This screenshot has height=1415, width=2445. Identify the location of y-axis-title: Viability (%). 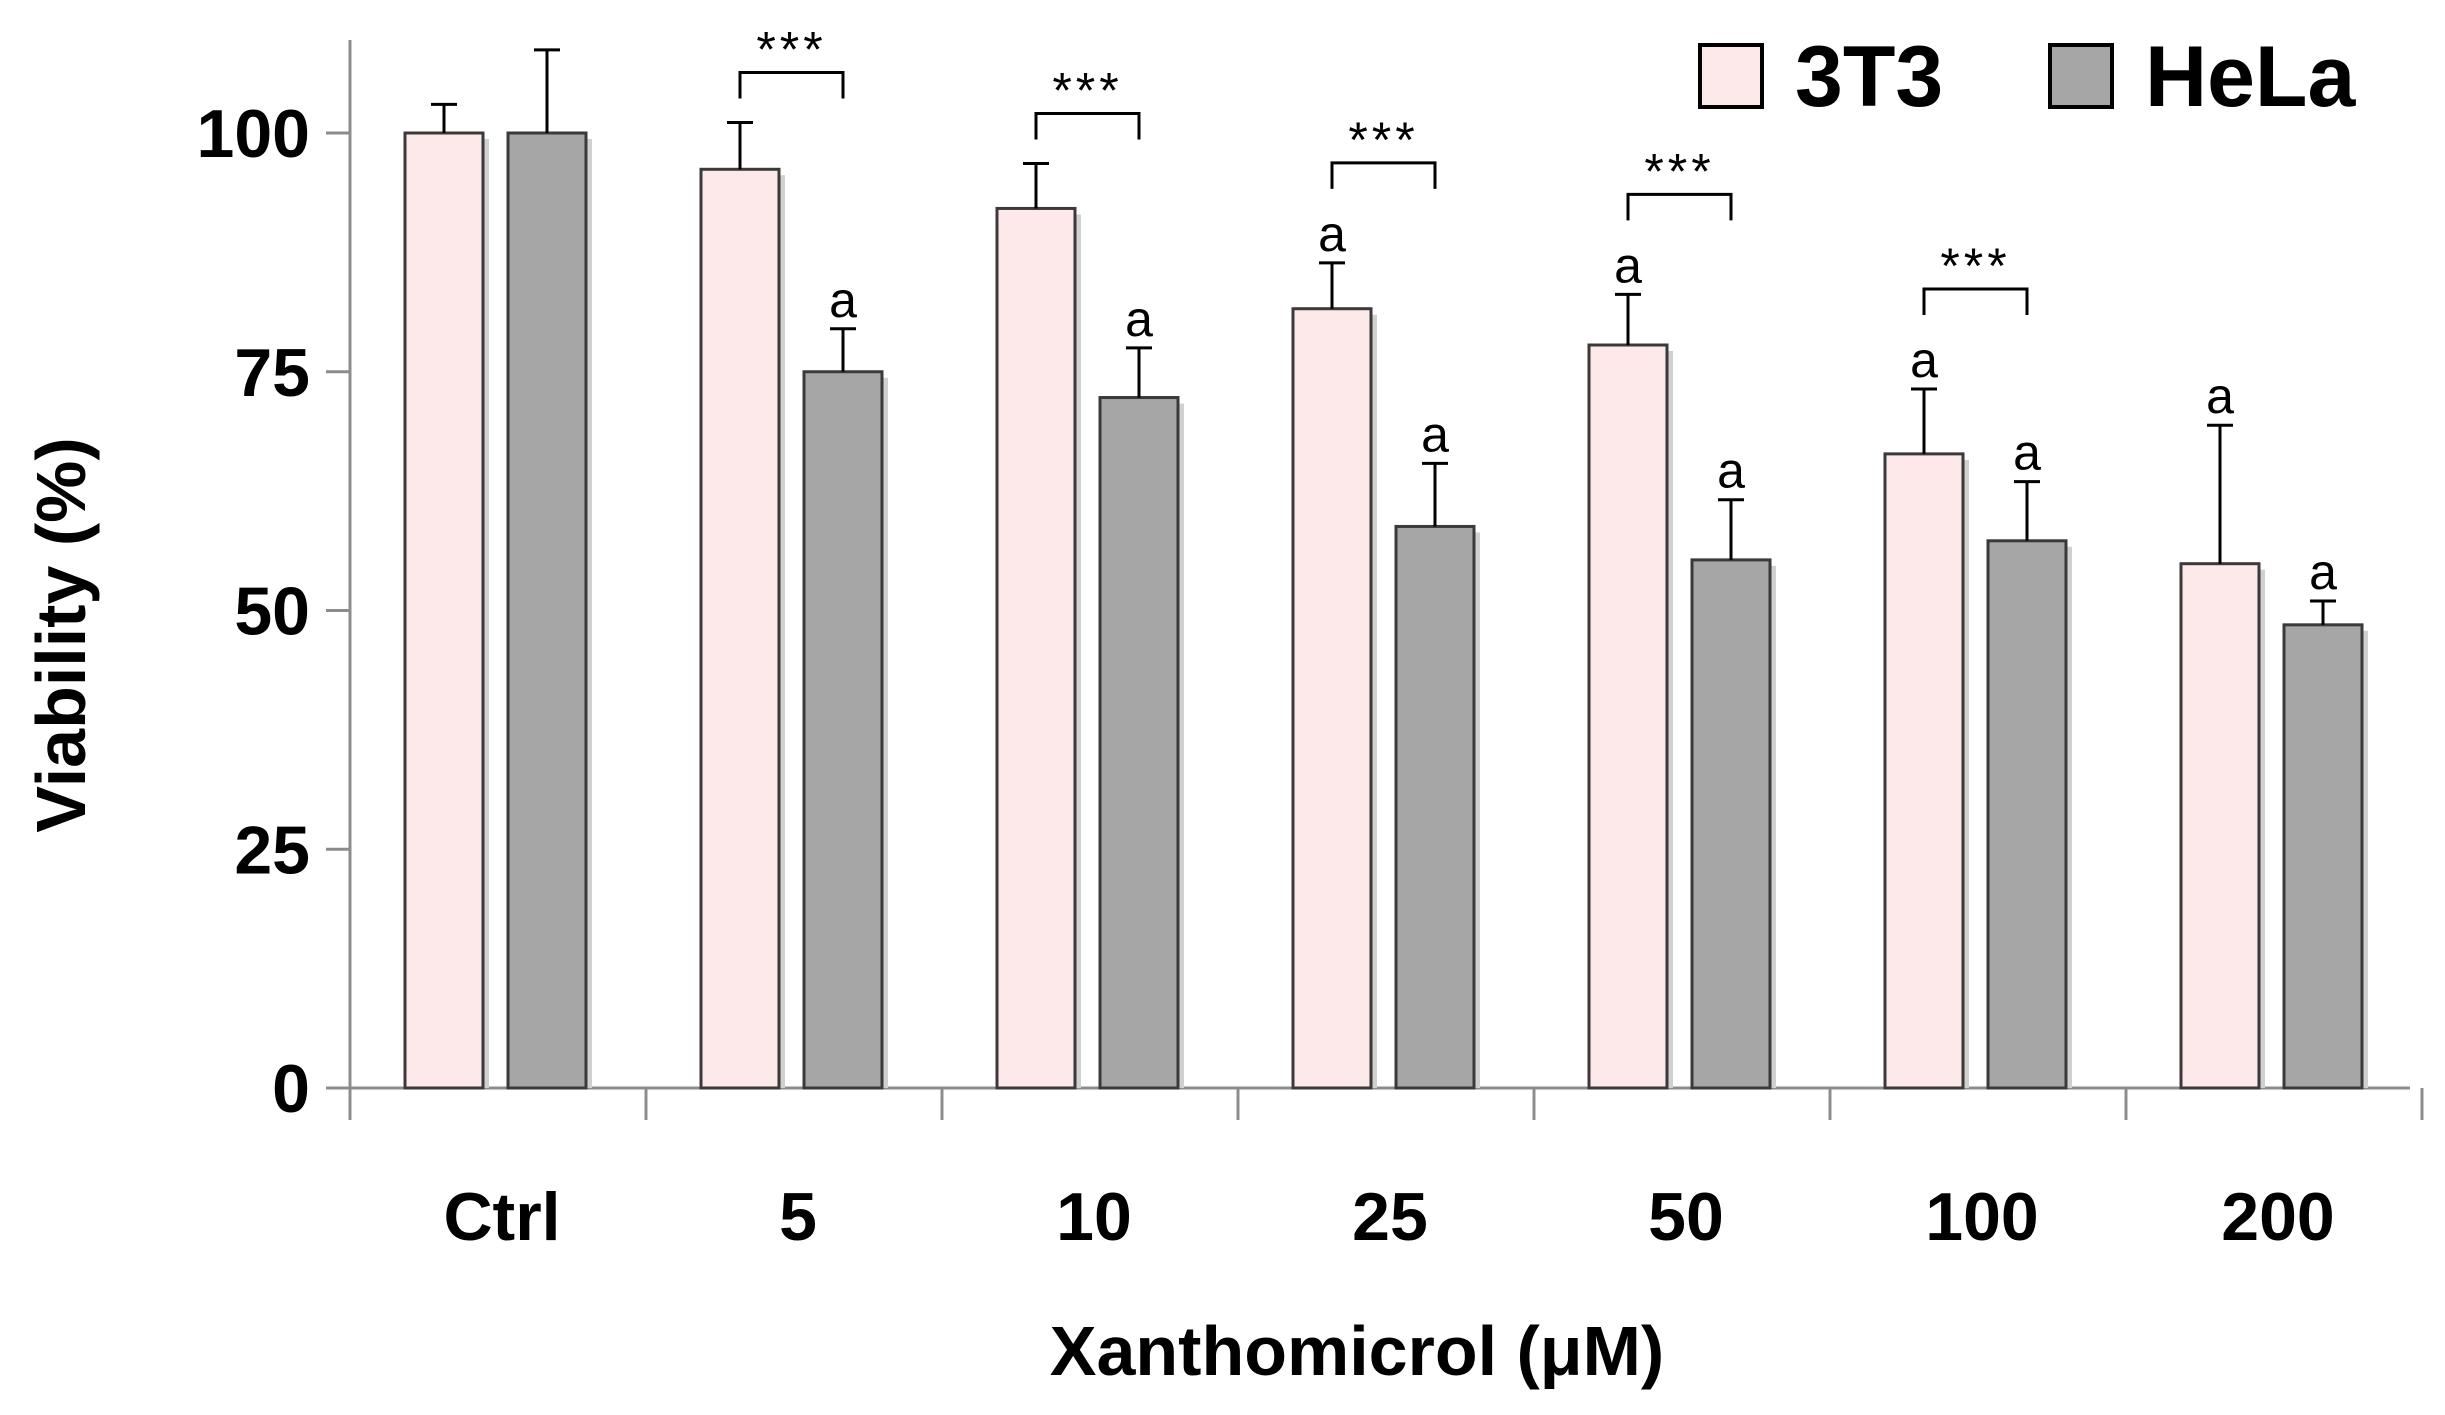
(61, 634).